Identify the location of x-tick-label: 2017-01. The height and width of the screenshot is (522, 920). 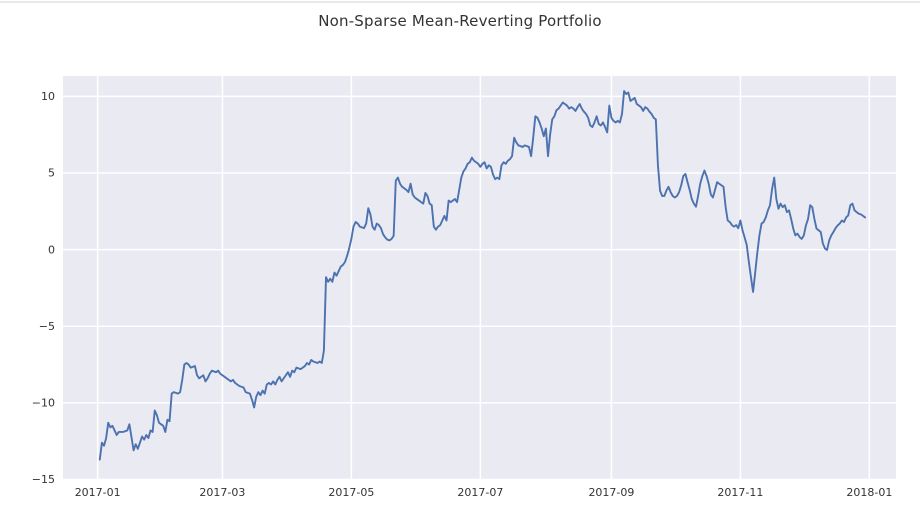
(98, 492).